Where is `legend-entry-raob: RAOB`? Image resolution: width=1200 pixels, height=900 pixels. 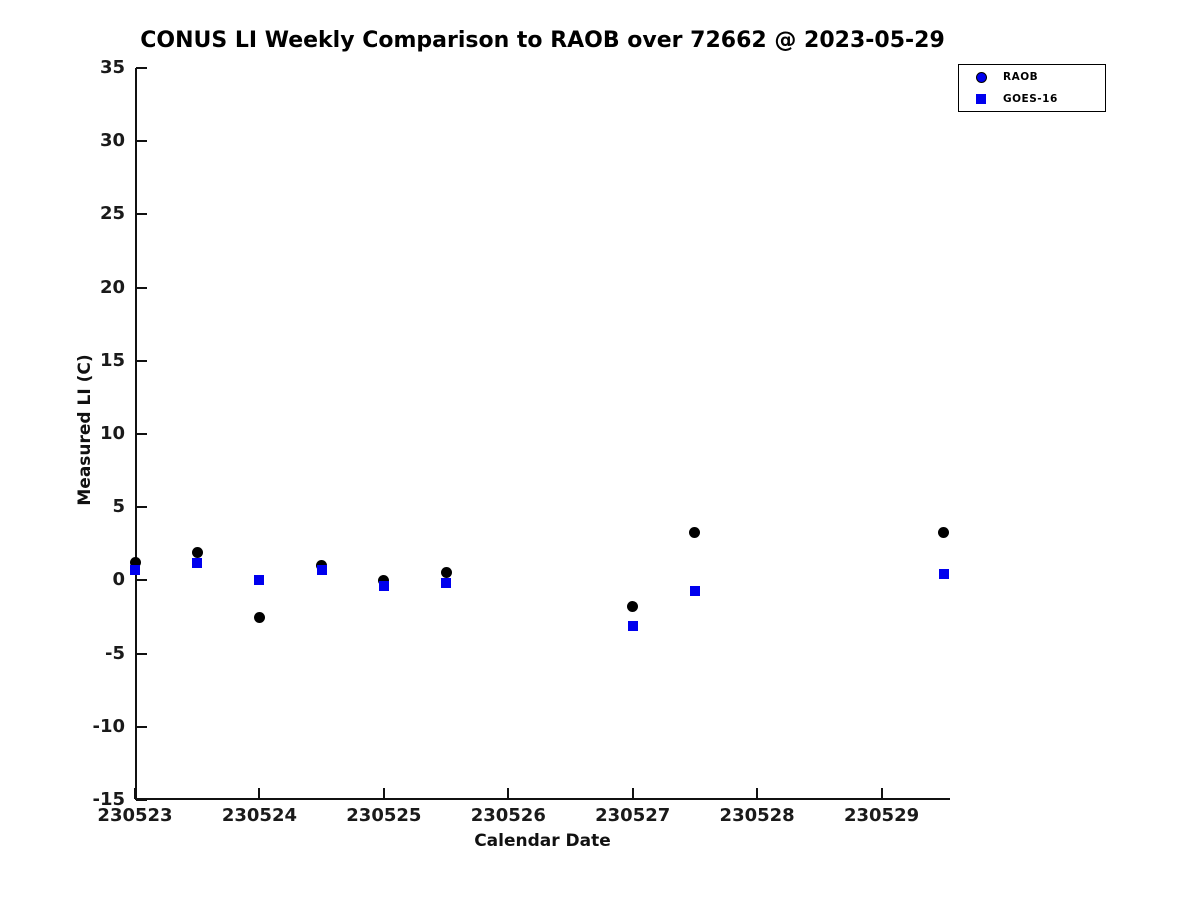 legend-entry-raob: RAOB is located at coordinates (1032, 77).